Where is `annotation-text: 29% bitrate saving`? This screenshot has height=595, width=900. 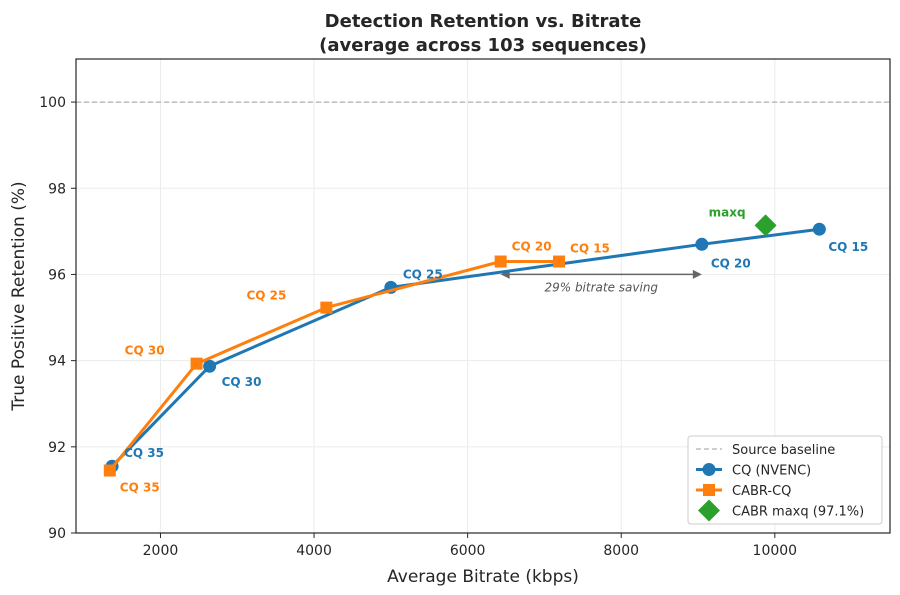 annotation-text: 29% bitrate saving is located at coordinates (601, 287).